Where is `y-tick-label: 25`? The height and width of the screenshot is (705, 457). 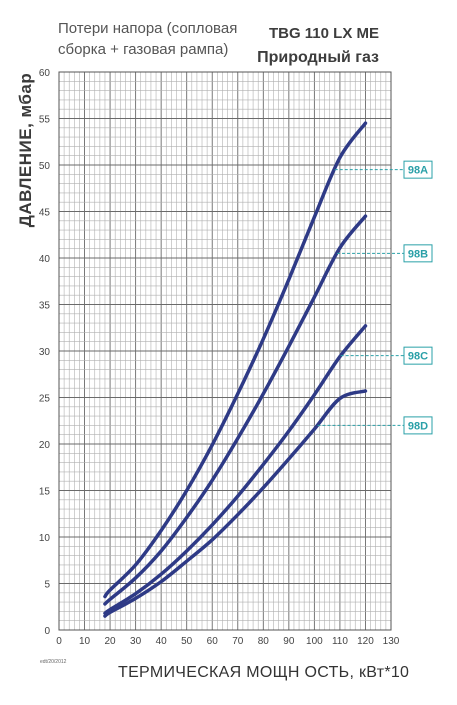 y-tick-label: 25 is located at coordinates (45, 399).